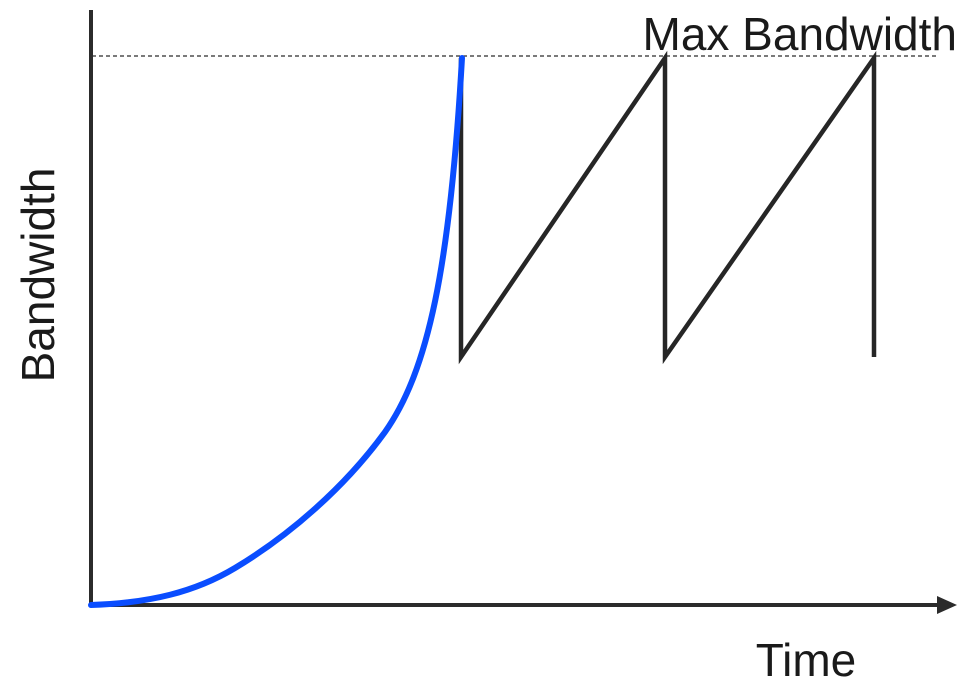 Image resolution: width=960 pixels, height=677 pixels. Describe the element at coordinates (806, 655) in the screenshot. I see `x-axis-label: Time` at that location.